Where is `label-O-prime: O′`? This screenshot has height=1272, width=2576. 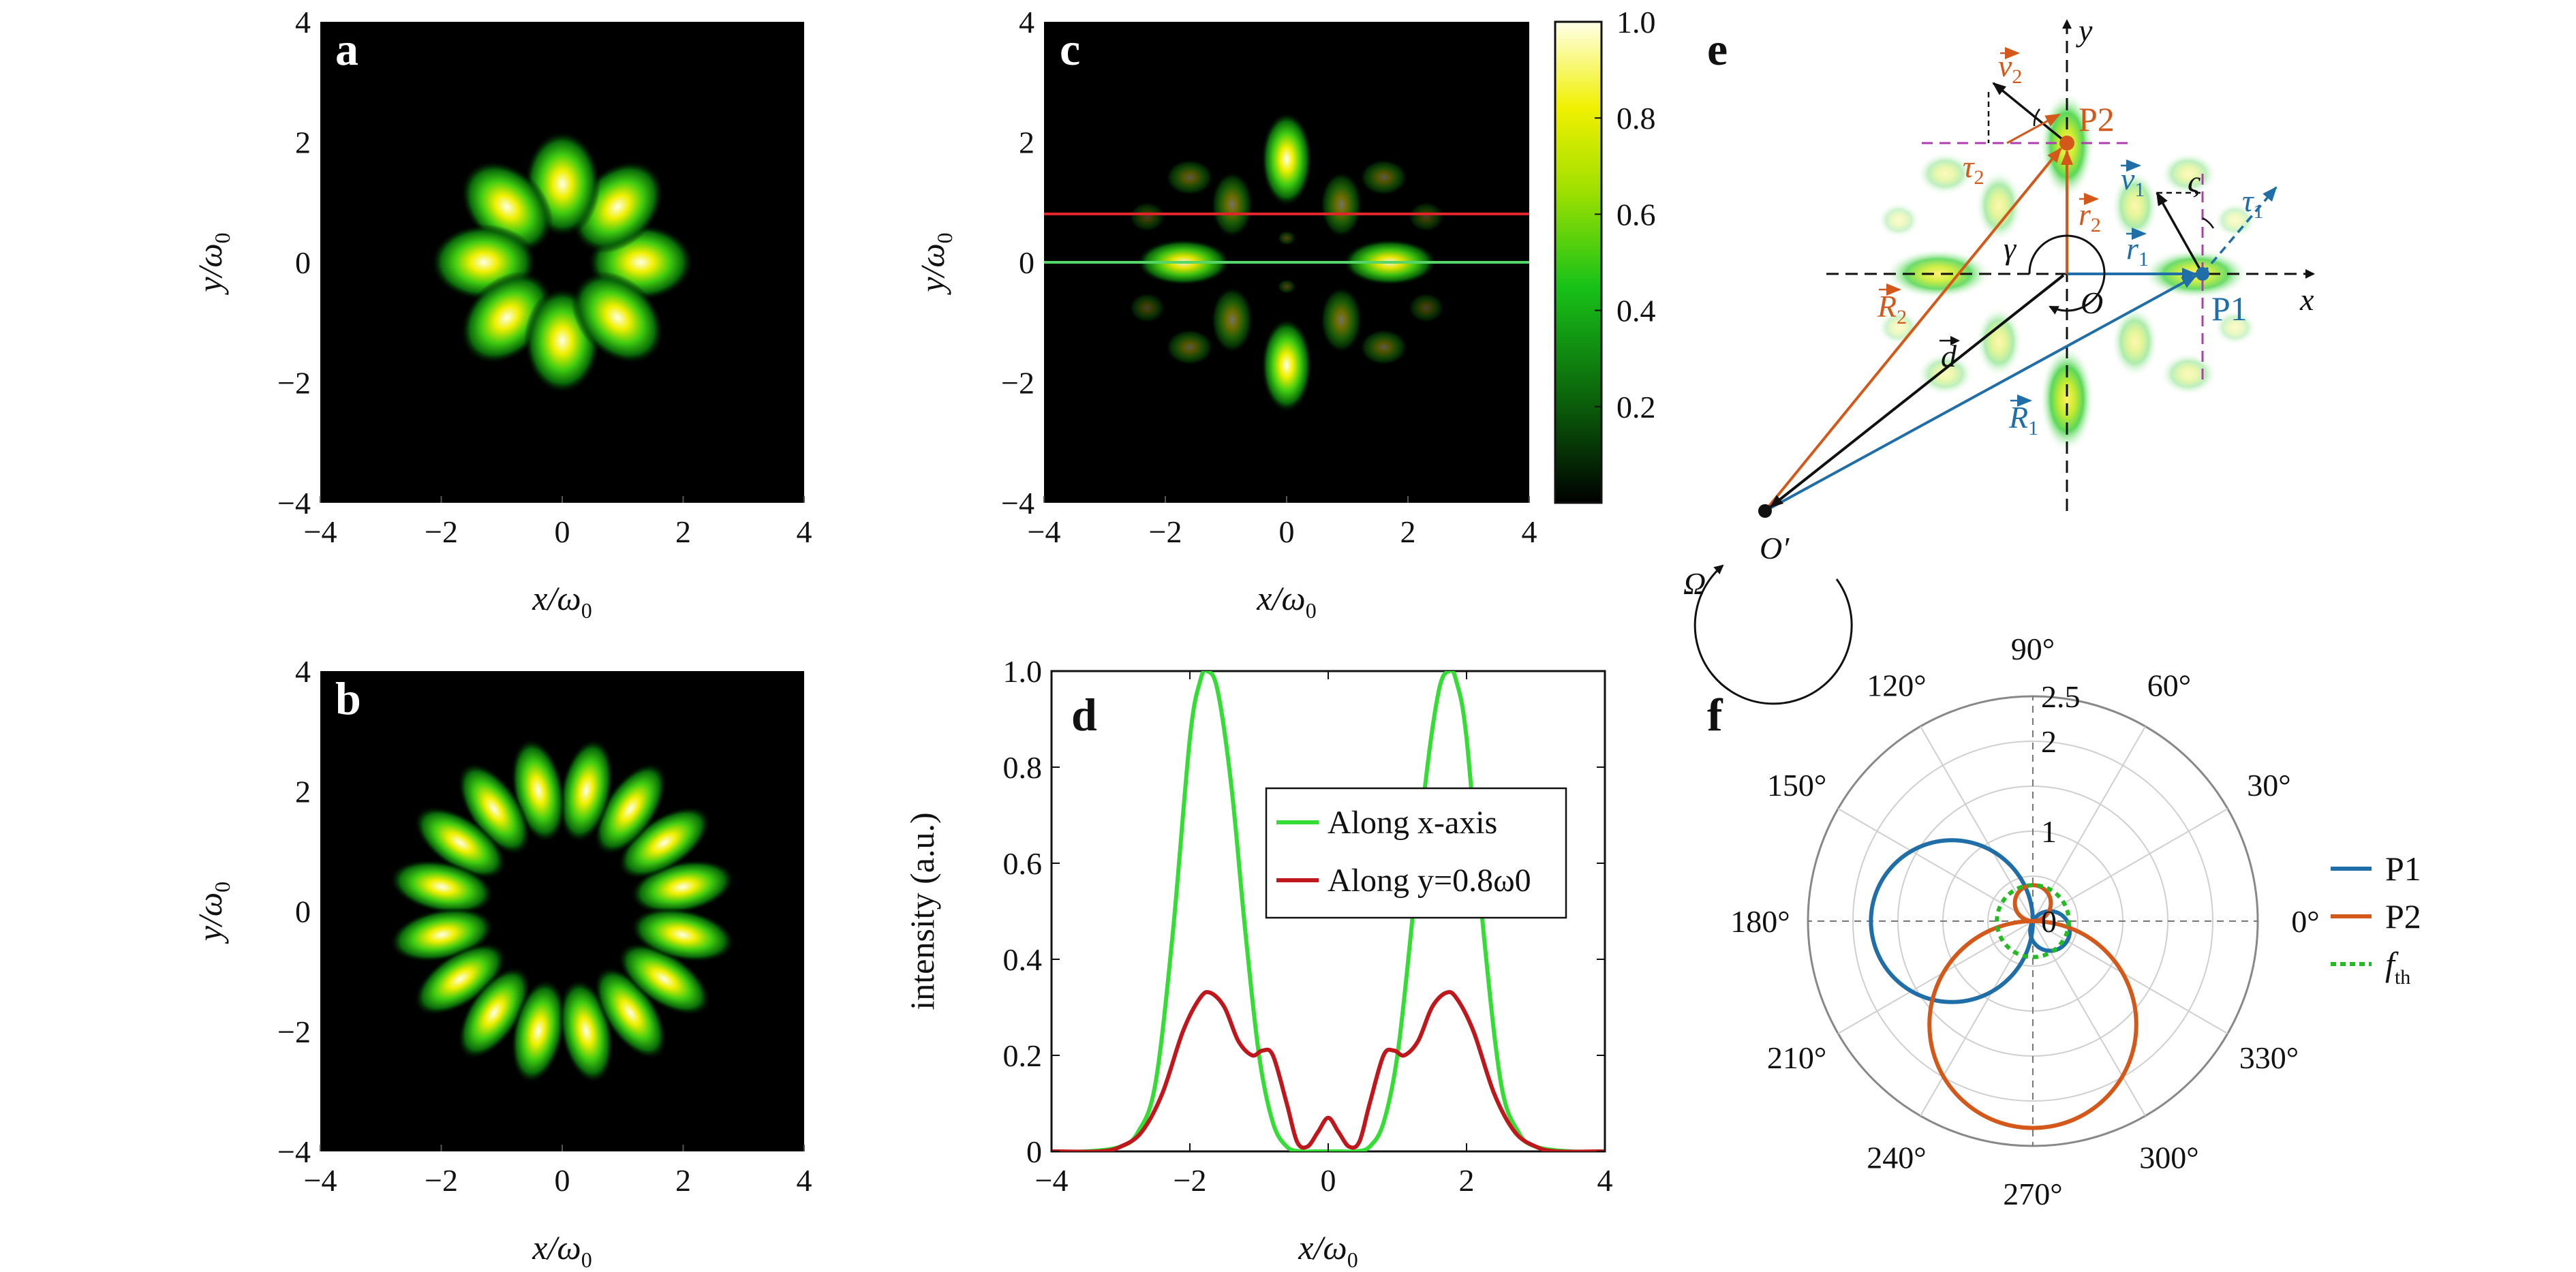 label-O-prime: O′ is located at coordinates (1775, 548).